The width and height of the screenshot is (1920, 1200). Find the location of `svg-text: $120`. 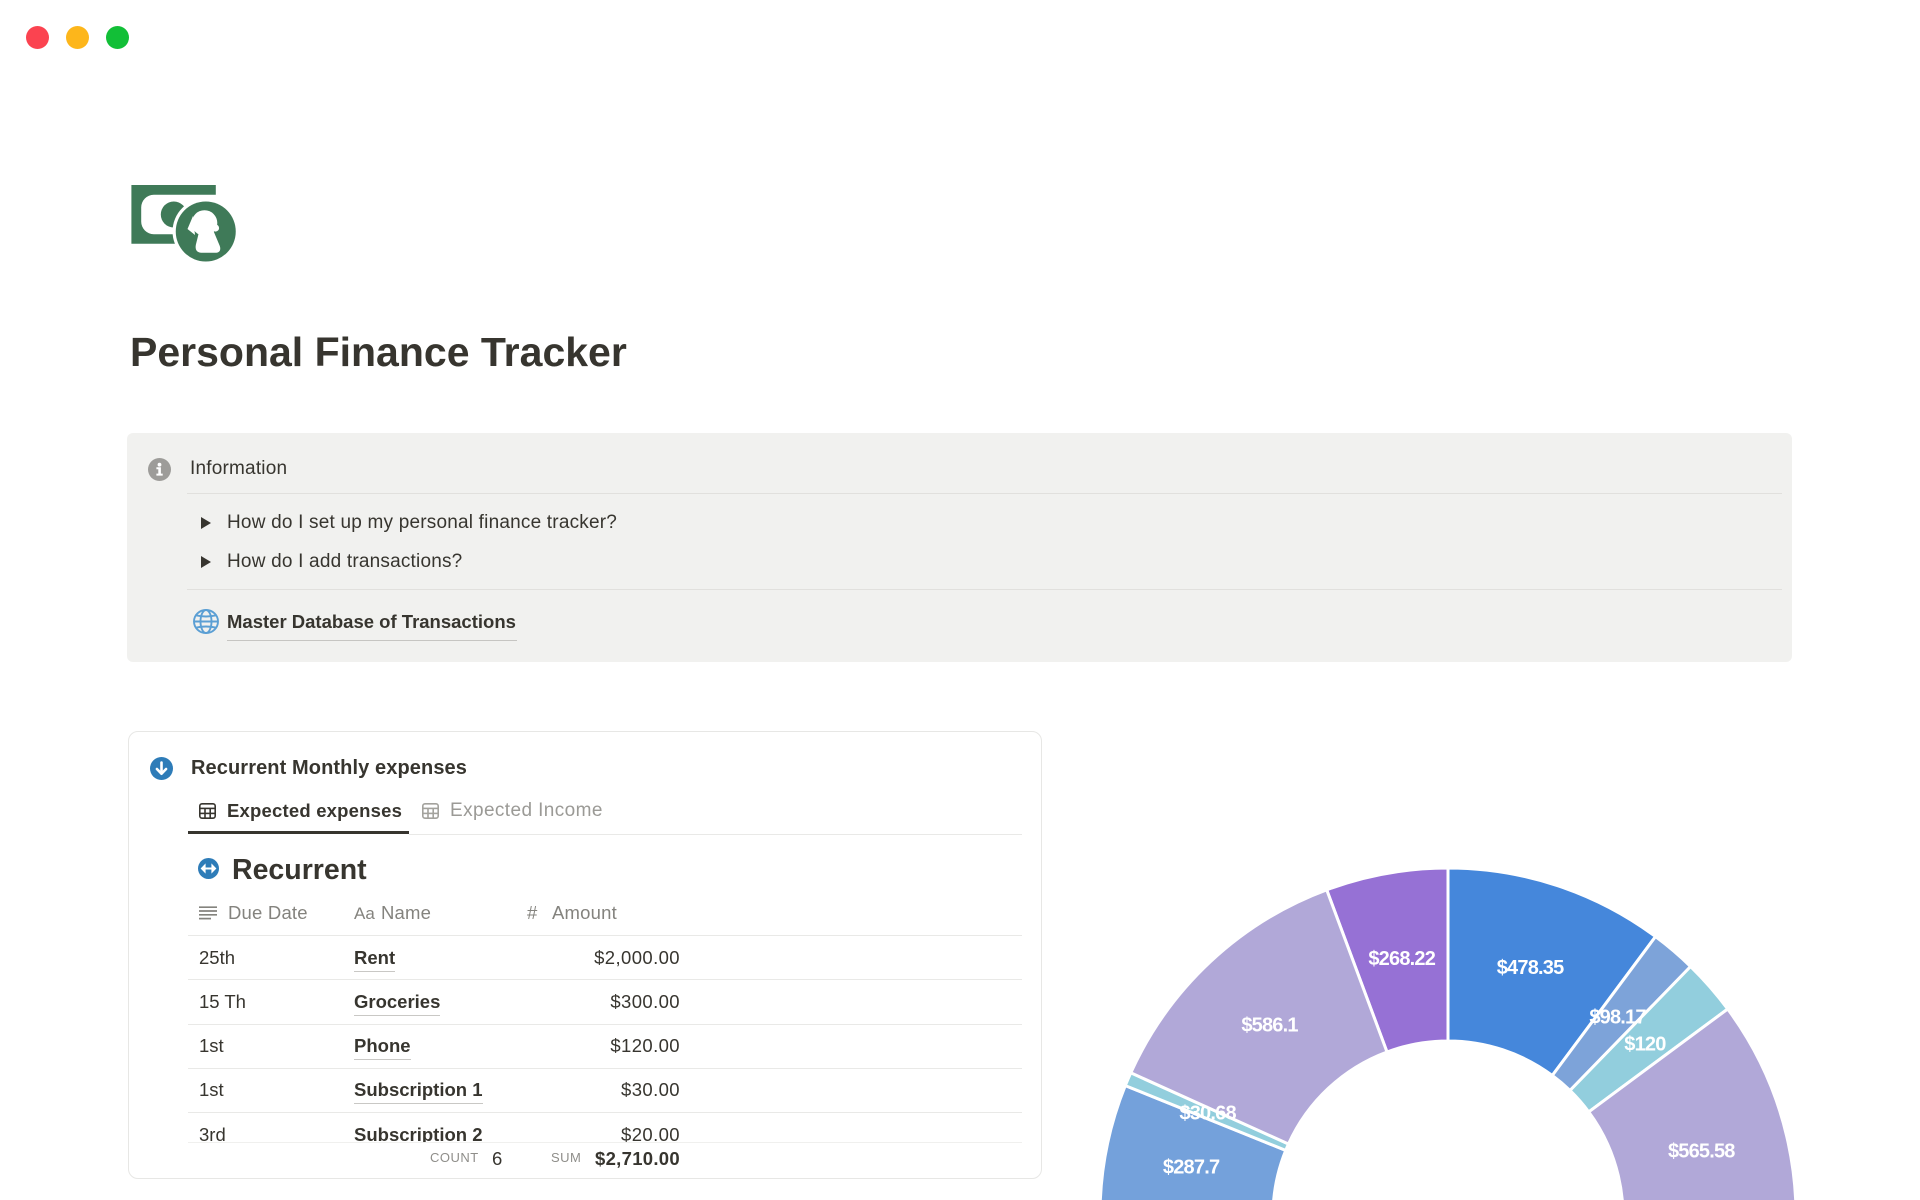

svg-text: $120 is located at coordinates (1645, 1044).